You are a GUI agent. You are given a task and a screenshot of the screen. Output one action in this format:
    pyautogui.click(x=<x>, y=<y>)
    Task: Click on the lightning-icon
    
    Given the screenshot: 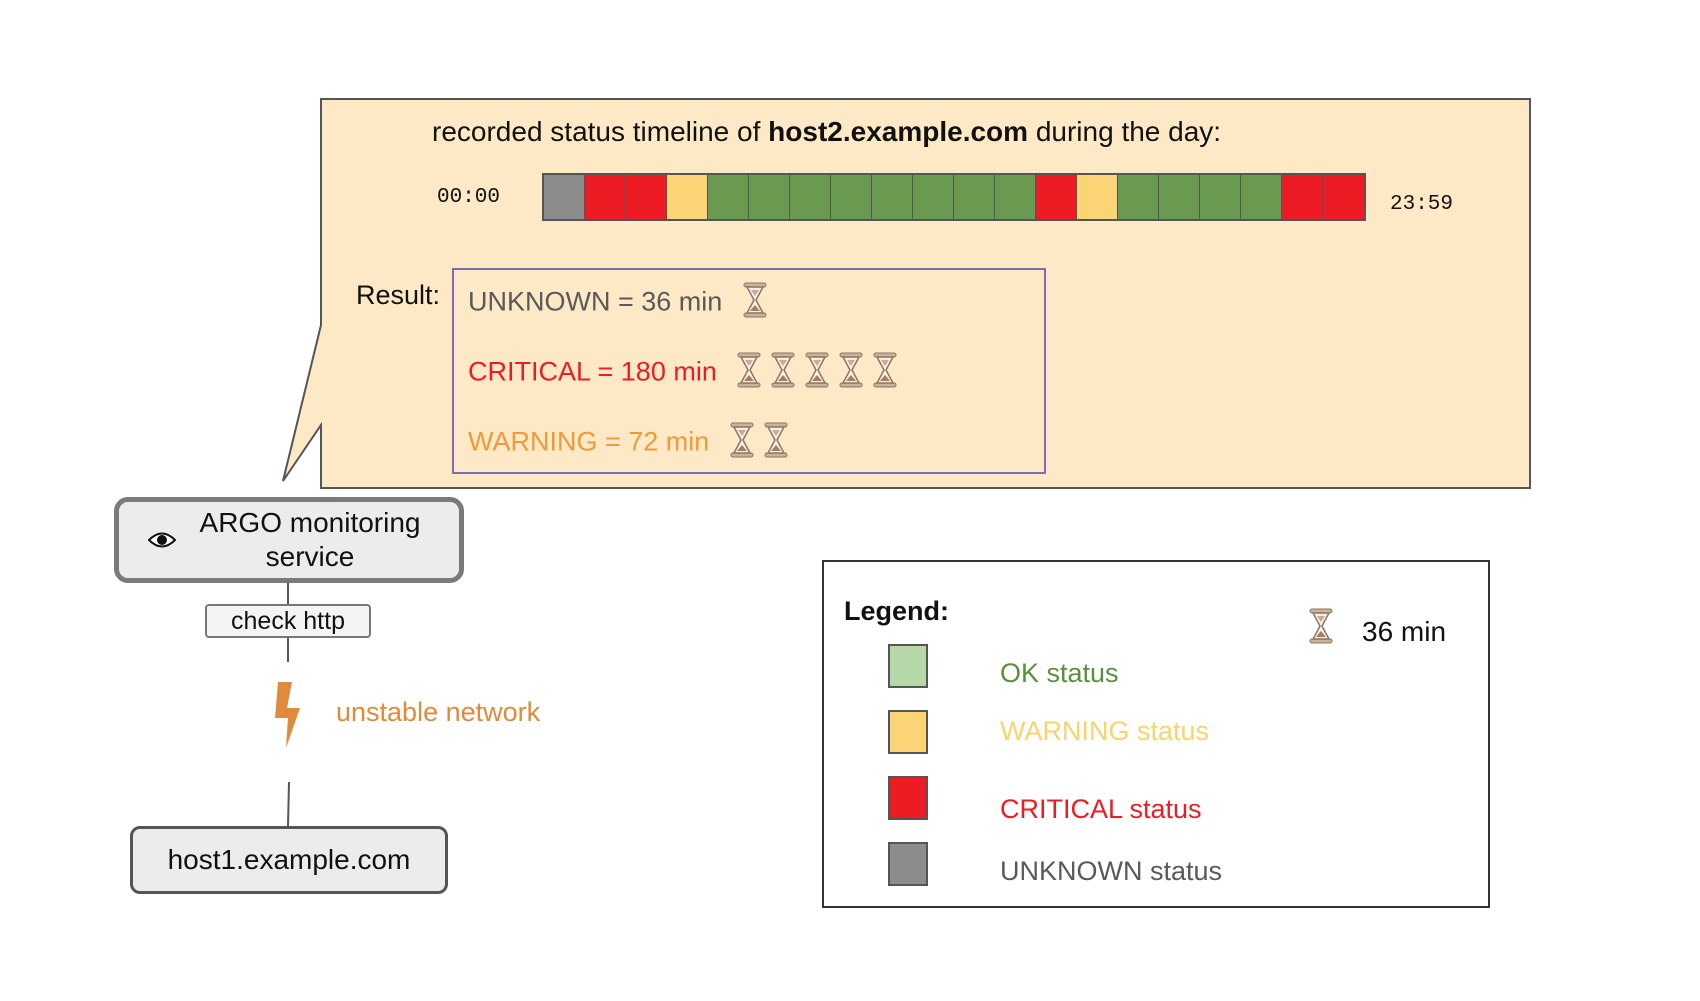 What is the action you would take?
    pyautogui.click(x=288, y=717)
    